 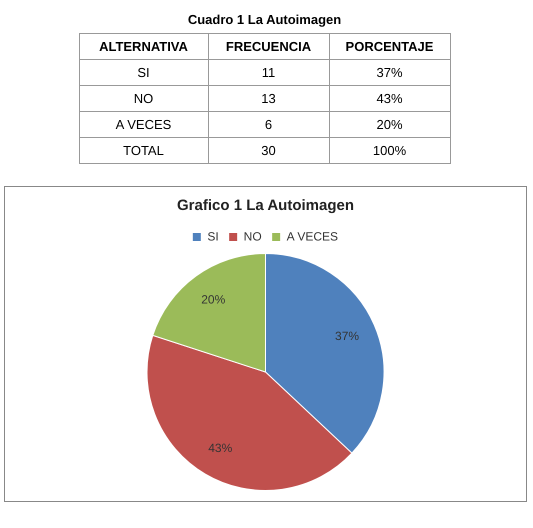 What do you see at coordinates (143, 151) in the screenshot?
I see `text: TOTAL` at bounding box center [143, 151].